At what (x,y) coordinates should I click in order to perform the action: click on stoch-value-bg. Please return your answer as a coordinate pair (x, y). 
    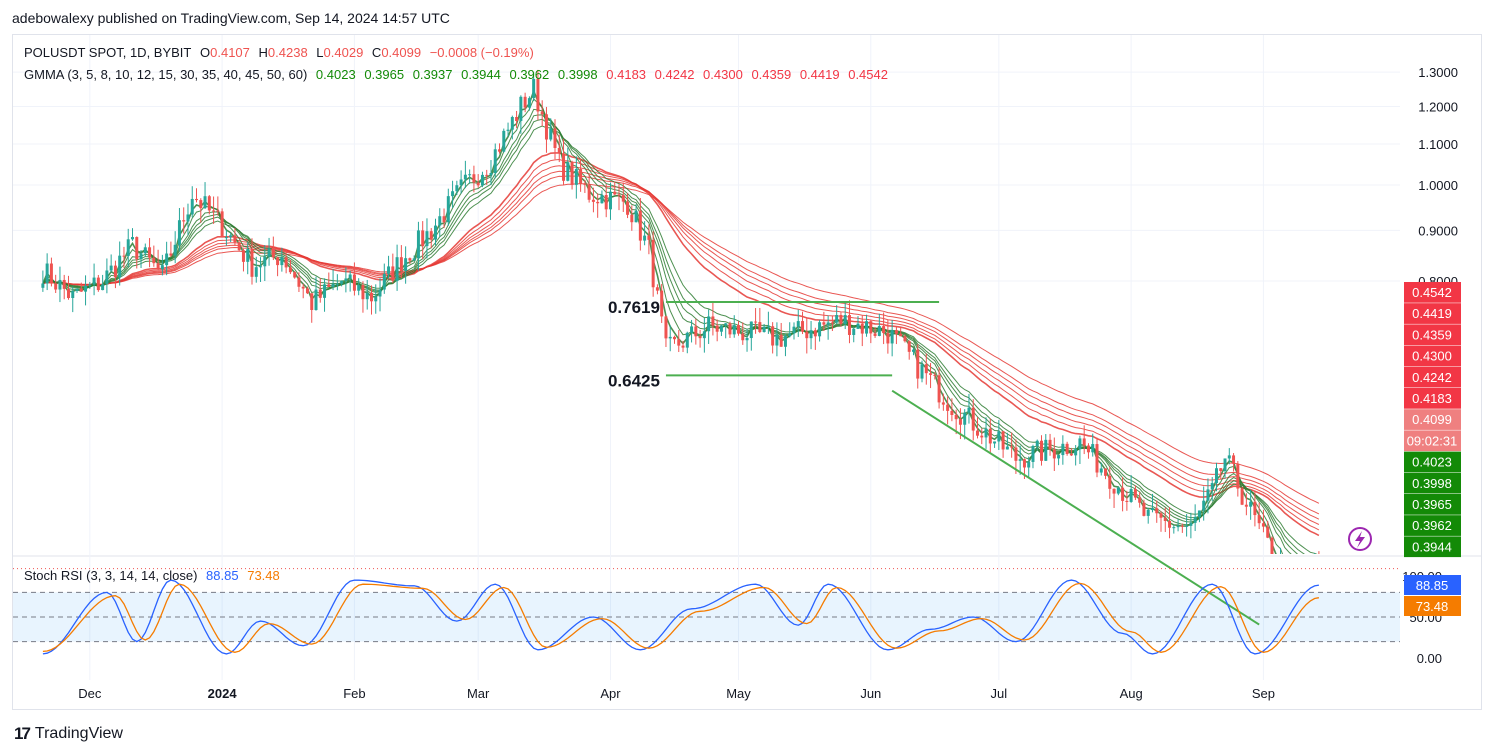
    Looking at the image, I should click on (1432, 585).